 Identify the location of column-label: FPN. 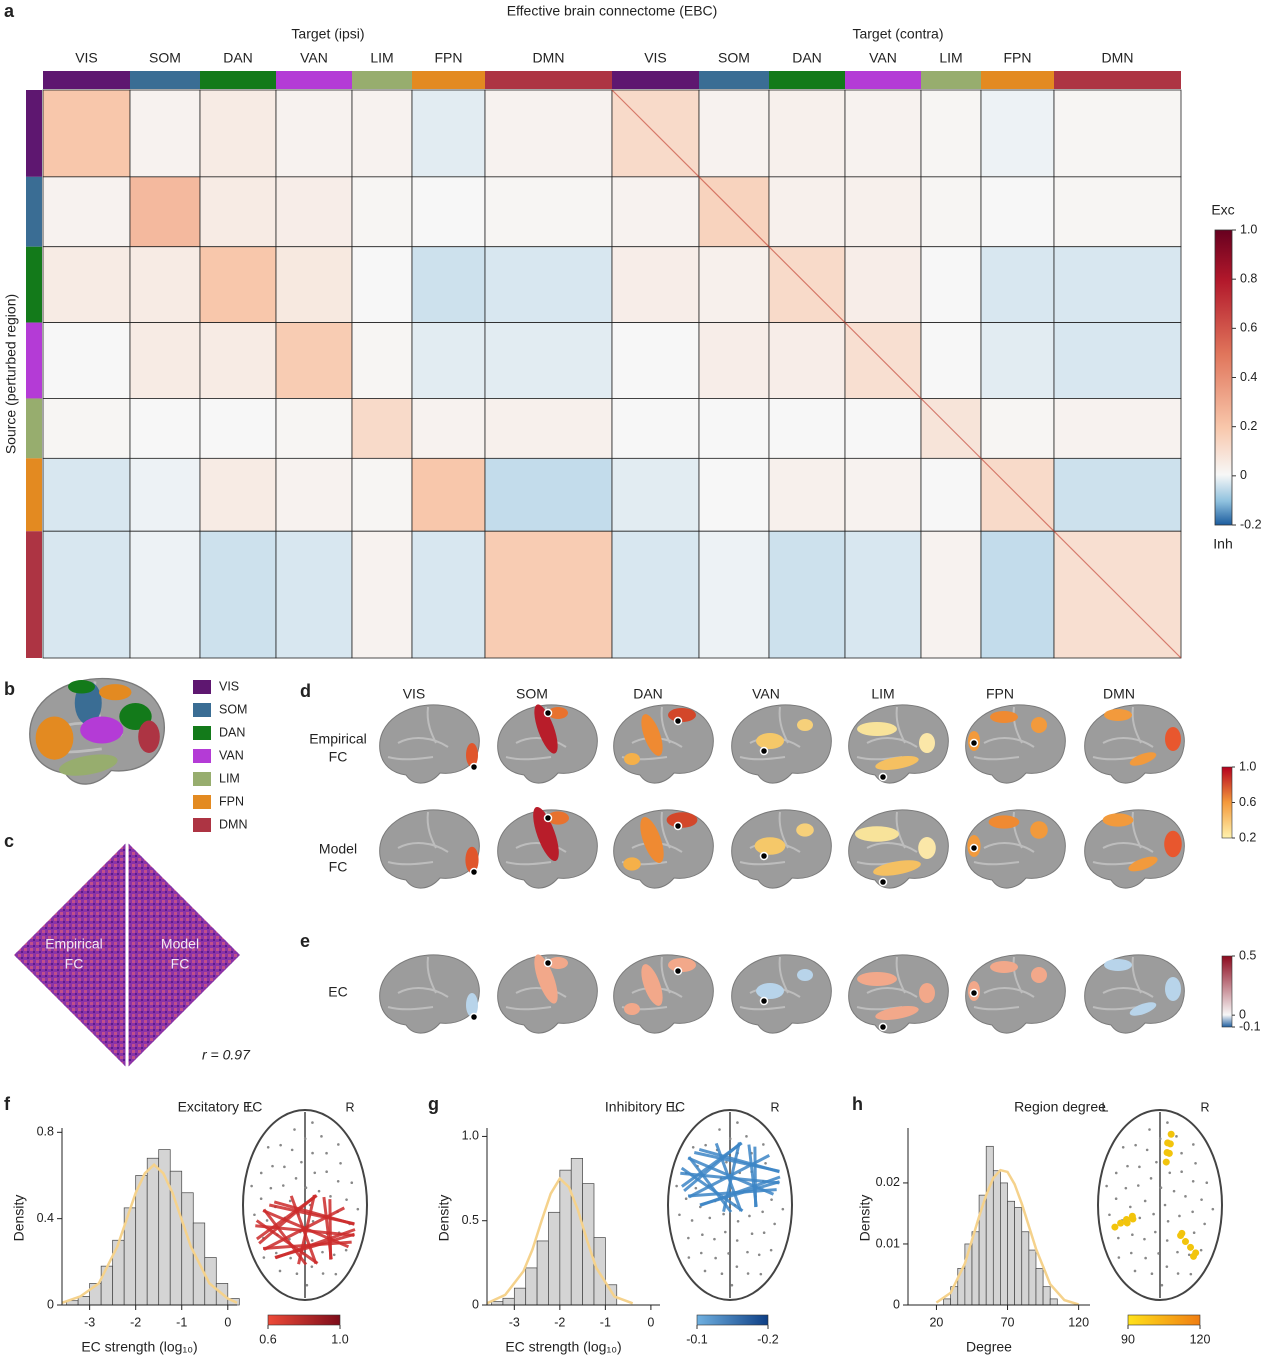
(1000, 694).